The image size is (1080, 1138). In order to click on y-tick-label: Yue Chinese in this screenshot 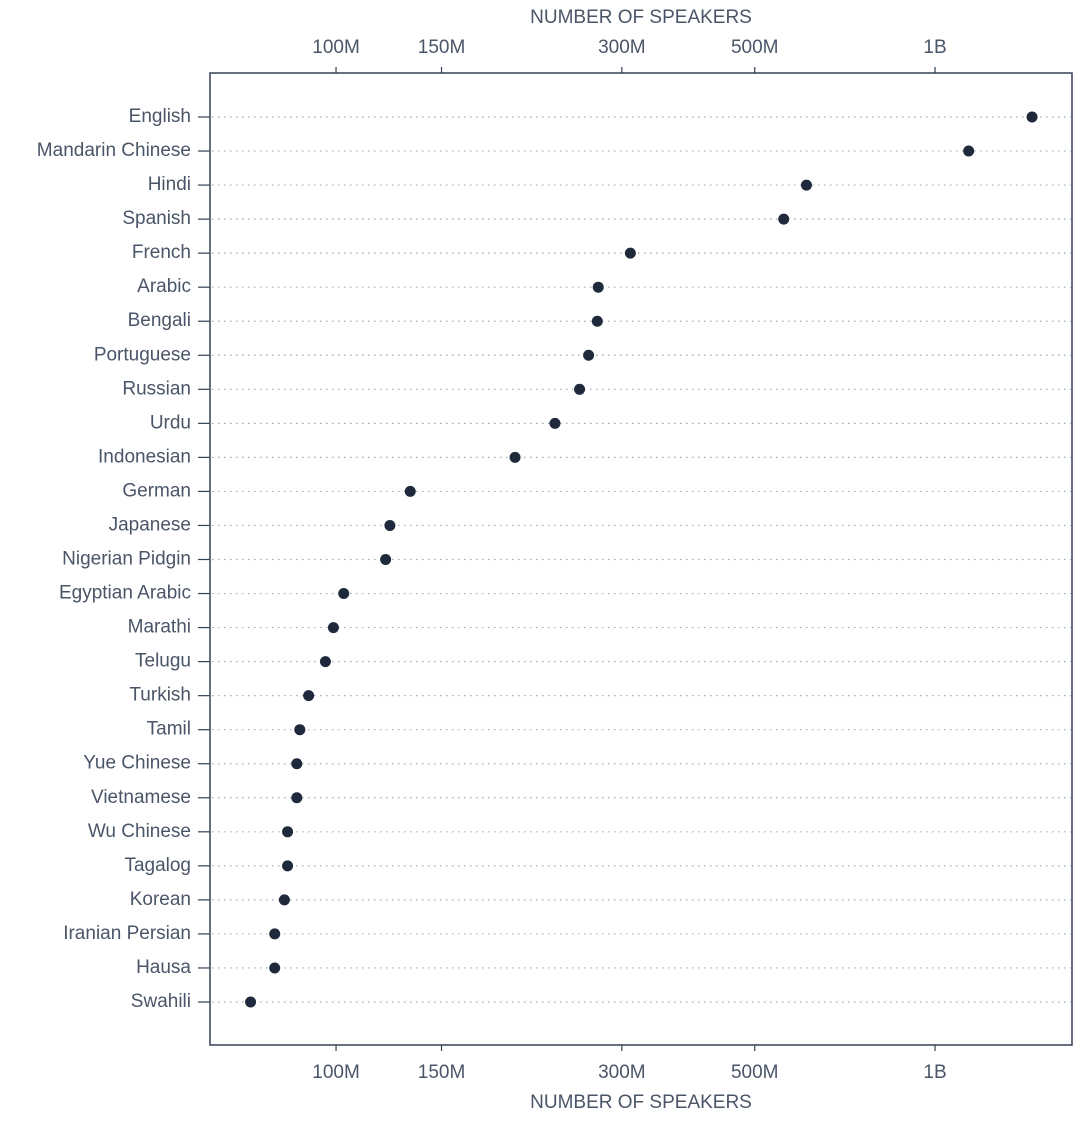, I will do `click(137, 763)`.